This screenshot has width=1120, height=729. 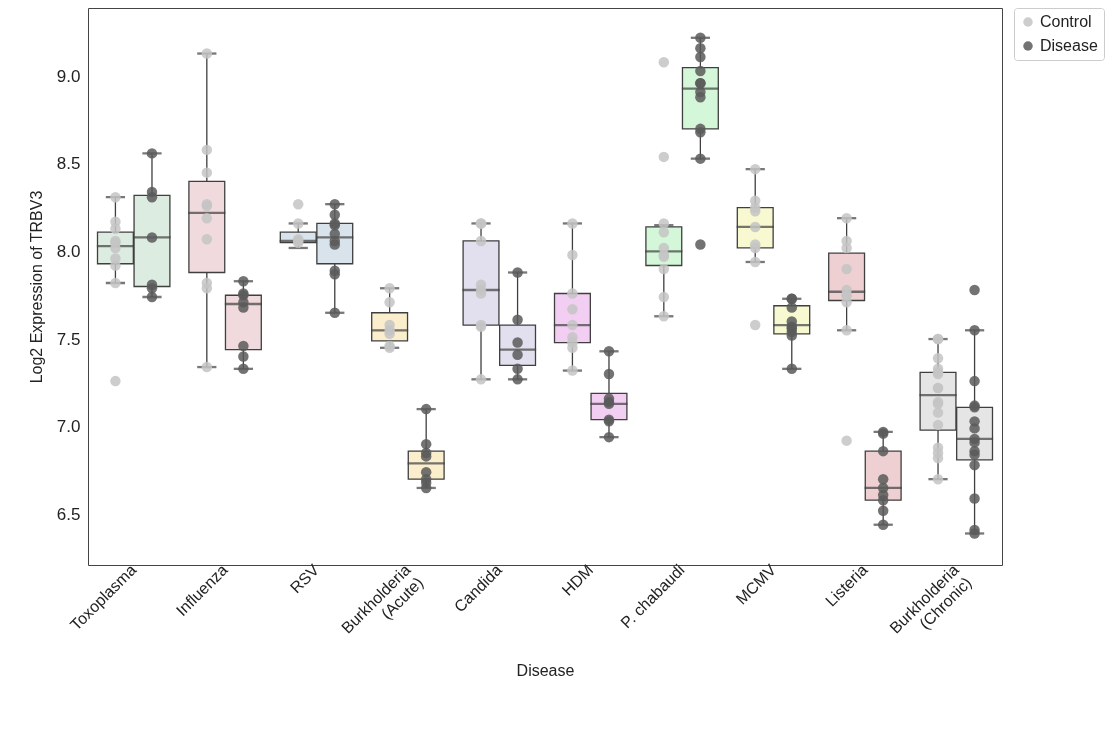 I want to click on y-tick-label: 7.0, so click(x=68, y=427).